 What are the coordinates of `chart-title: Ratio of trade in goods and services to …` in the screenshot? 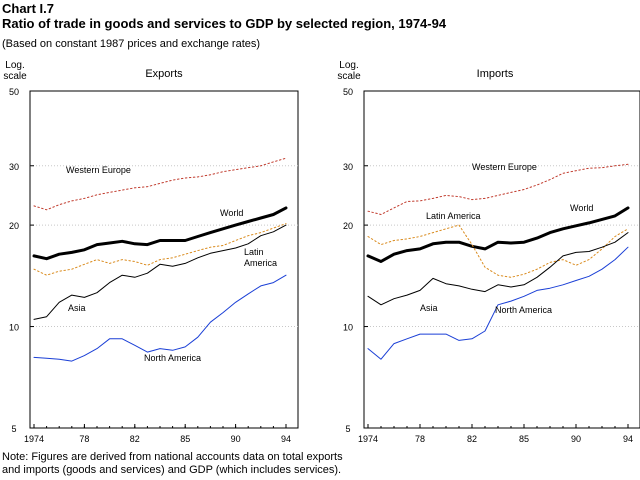 It's located at (224, 23).